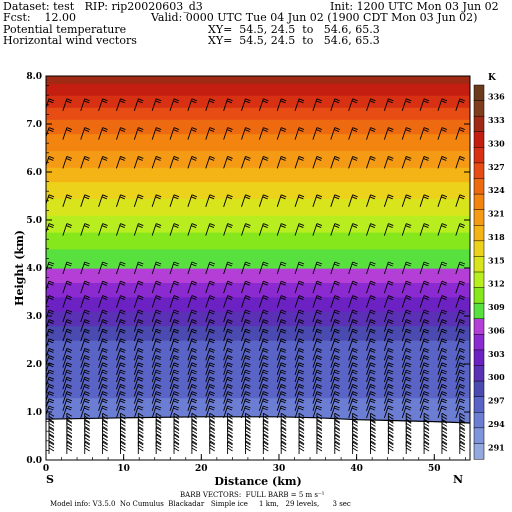 The image size is (512, 512). What do you see at coordinates (496, 401) in the screenshot?
I see `colorbar-label: 297` at bounding box center [496, 401].